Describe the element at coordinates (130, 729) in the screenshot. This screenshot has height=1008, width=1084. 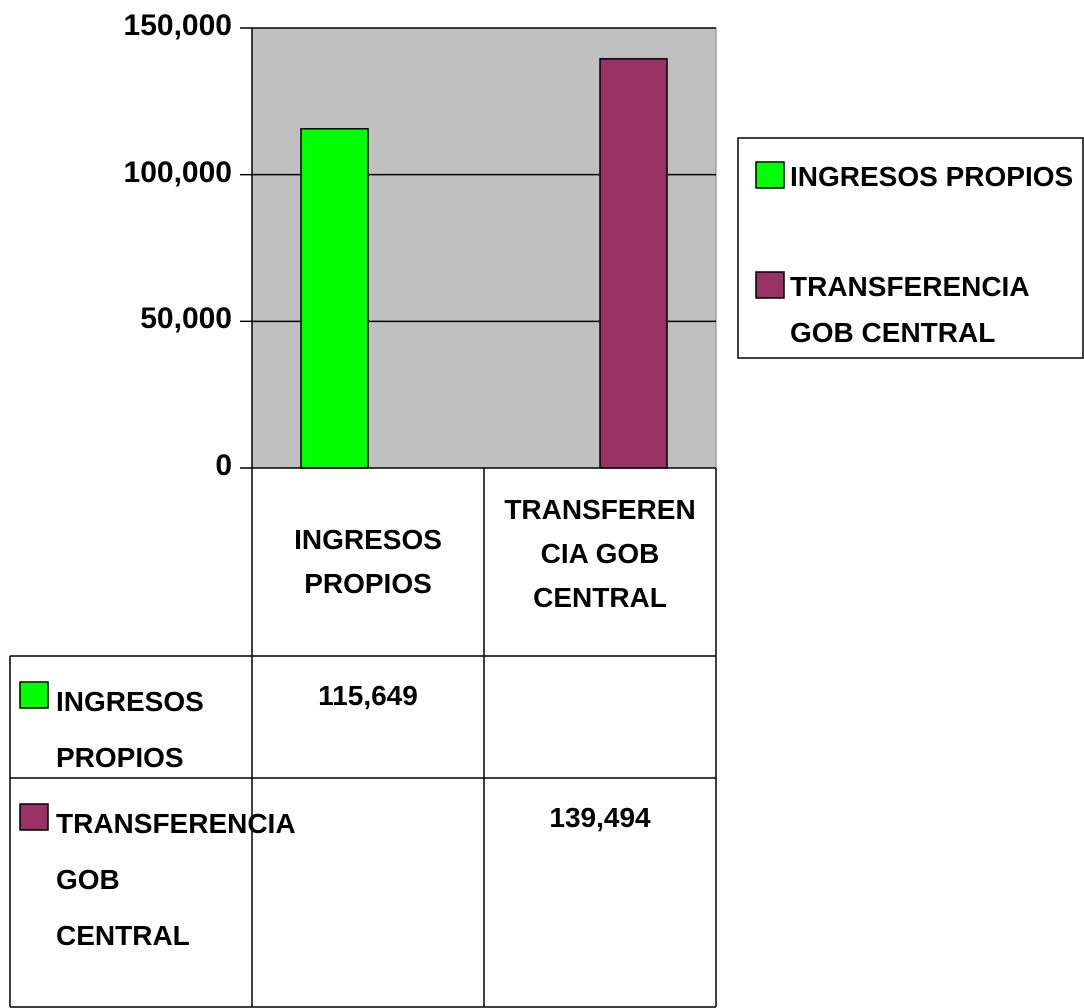
I see `table-row-label: INGRESOS PROPIOS` at that location.